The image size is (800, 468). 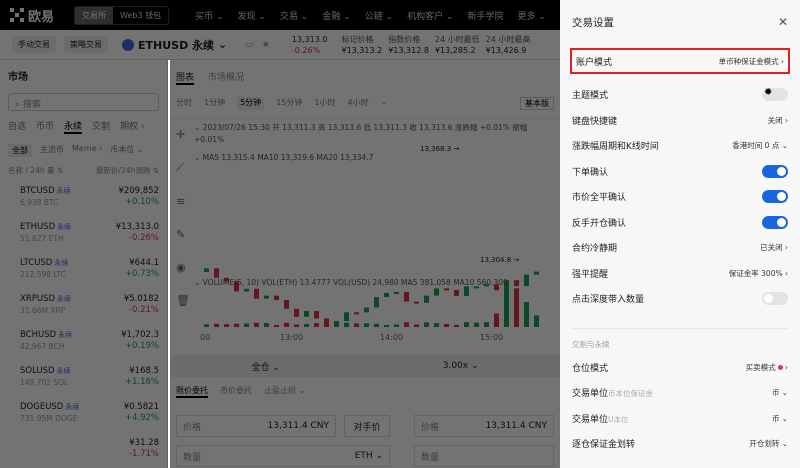 I want to click on buy-price-input: 价格 13,311.4 CNY, so click(x=256, y=426).